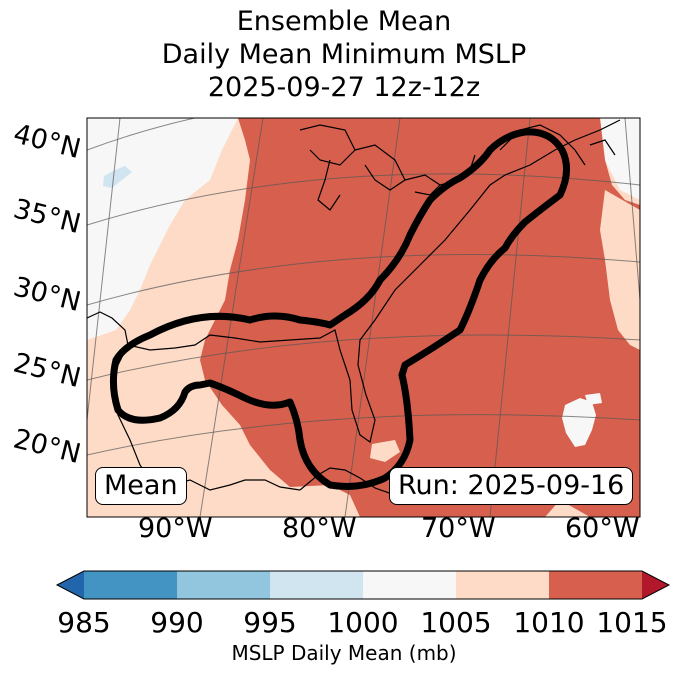  I want to click on lon-label-60w: 60°W, so click(602, 528).